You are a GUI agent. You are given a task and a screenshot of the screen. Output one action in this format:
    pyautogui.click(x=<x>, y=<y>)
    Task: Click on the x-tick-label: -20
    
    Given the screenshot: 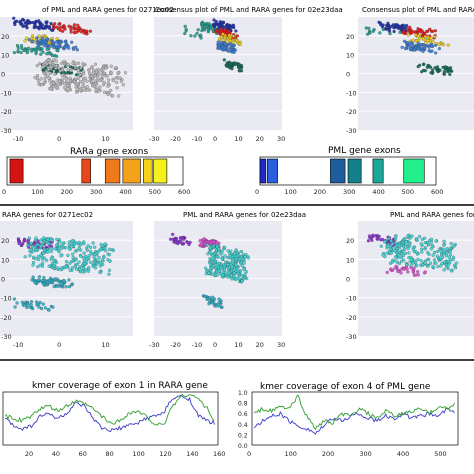 What is the action you would take?
    pyautogui.click(x=175, y=345)
    